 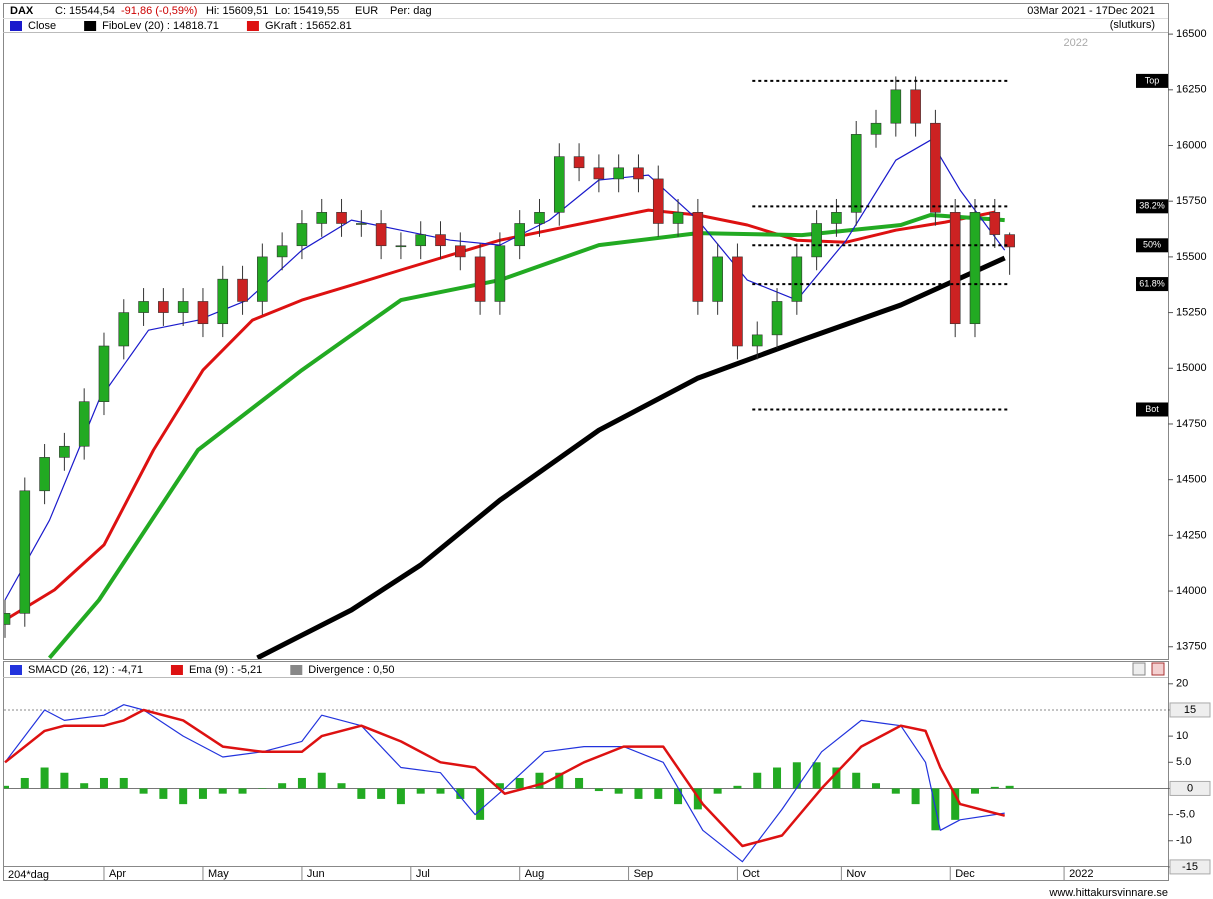 I want to click on y-tick-label: 14500, so click(x=1191, y=480).